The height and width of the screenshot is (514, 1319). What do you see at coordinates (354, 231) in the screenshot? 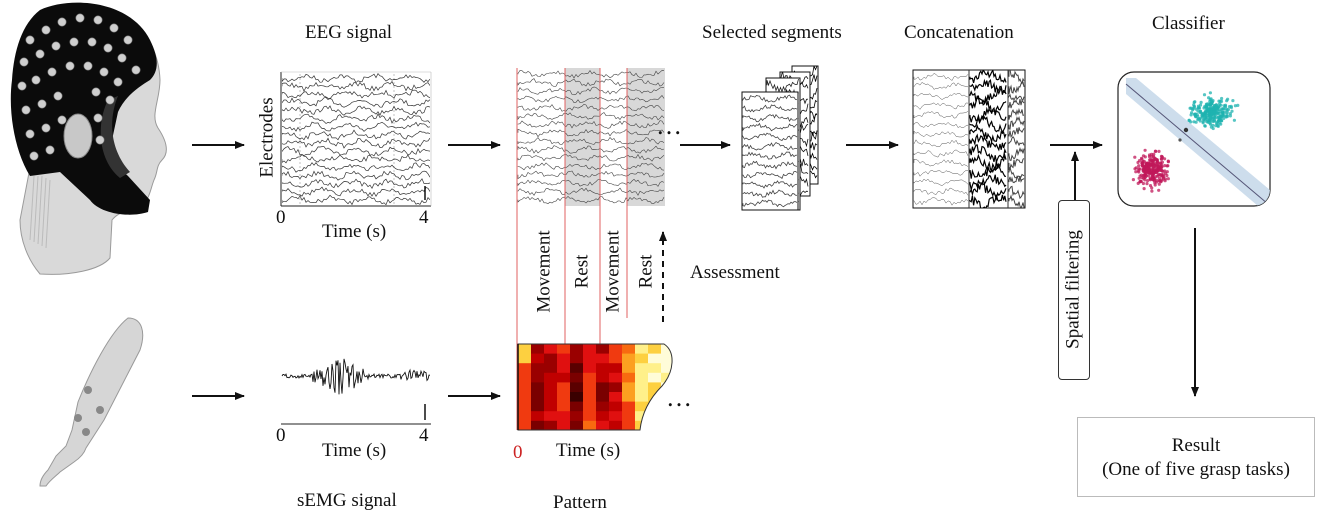
I see `eeg-time-axis-label: Time (s)` at bounding box center [354, 231].